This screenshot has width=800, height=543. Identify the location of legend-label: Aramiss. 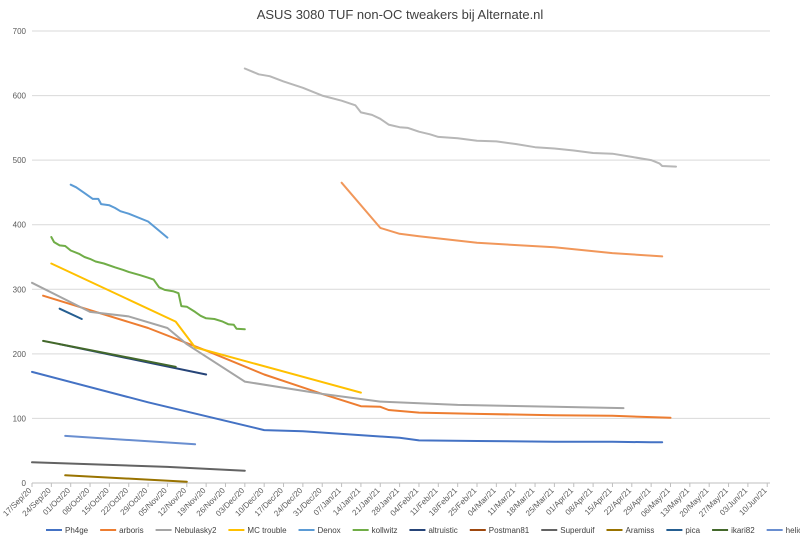
(640, 530).